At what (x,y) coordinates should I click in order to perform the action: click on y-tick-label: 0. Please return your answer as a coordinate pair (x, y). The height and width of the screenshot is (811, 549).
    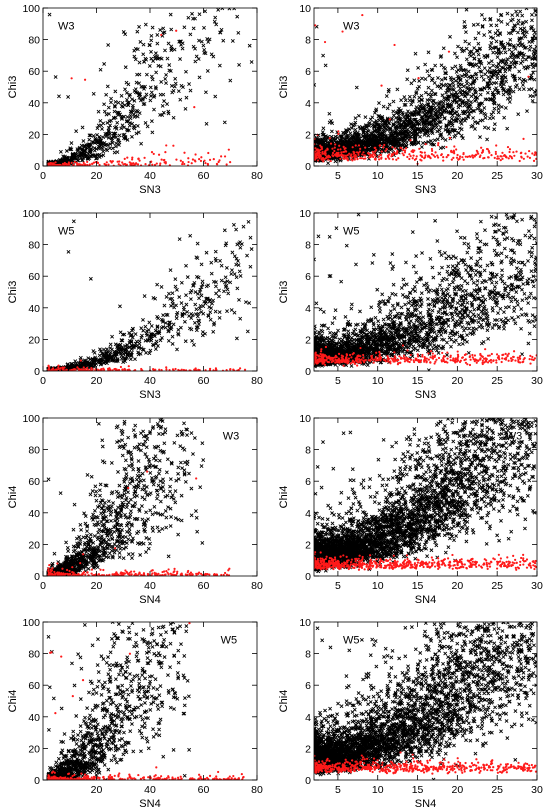
    Looking at the image, I should click on (37, 372).